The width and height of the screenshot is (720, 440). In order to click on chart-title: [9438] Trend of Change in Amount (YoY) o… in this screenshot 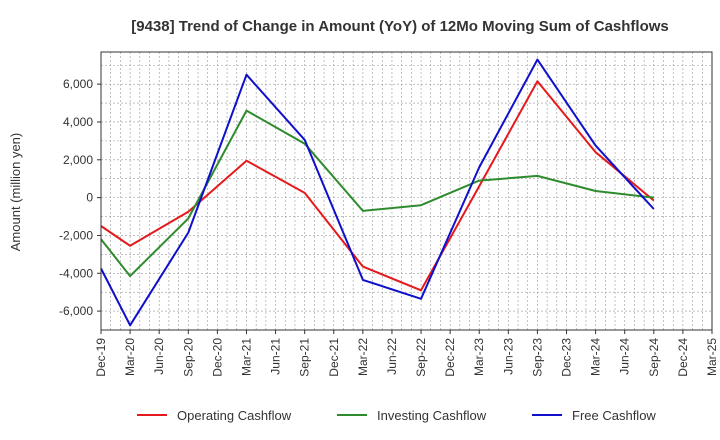, I will do `click(400, 26)`.